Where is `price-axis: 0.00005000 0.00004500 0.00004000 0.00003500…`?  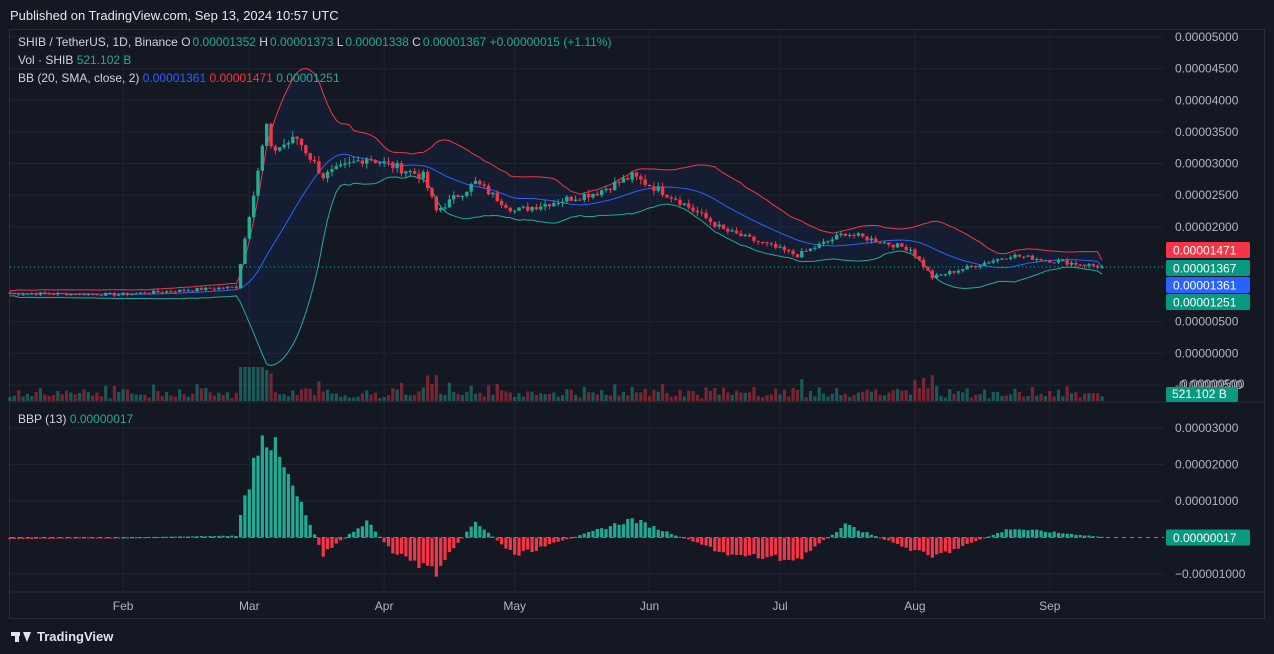
price-axis: 0.00005000 0.00004500 0.00004000 0.00003500… is located at coordinates (1208, 216).